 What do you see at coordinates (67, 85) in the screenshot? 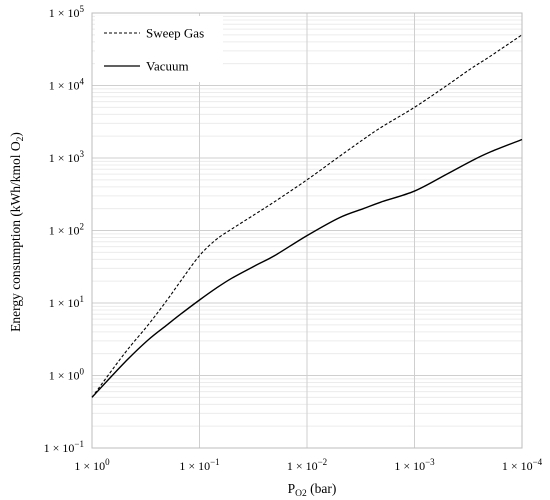
I see `y-tick-label: 1 × 10⁴` at bounding box center [67, 85].